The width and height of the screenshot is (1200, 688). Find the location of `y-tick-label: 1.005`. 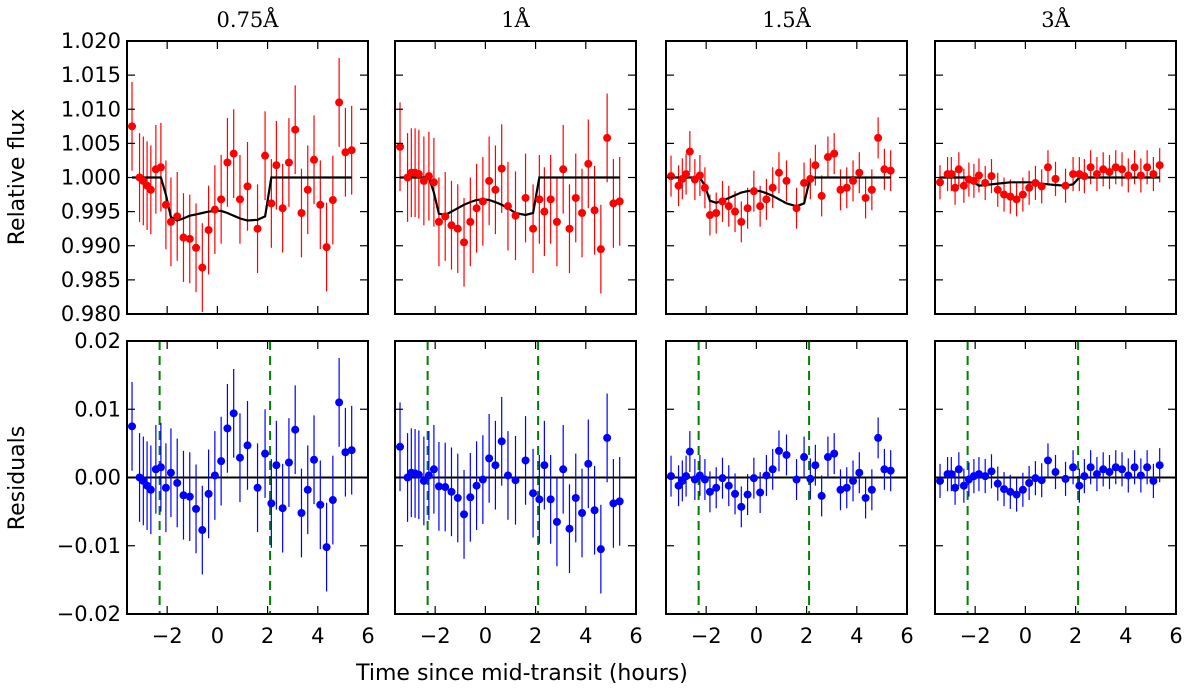

y-tick-label: 1.005 is located at coordinates (91, 143).